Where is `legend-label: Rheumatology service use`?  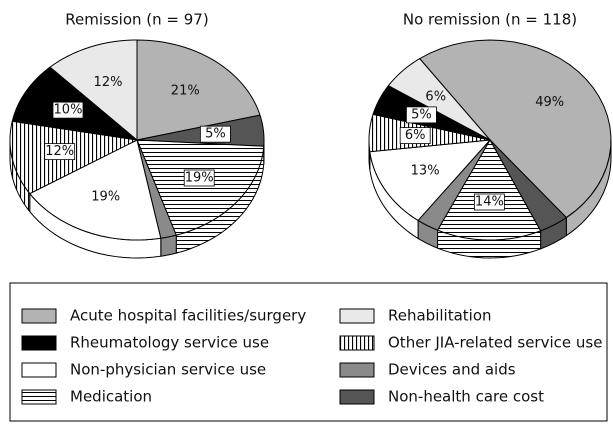 legend-label: Rheumatology service use is located at coordinates (169, 343).